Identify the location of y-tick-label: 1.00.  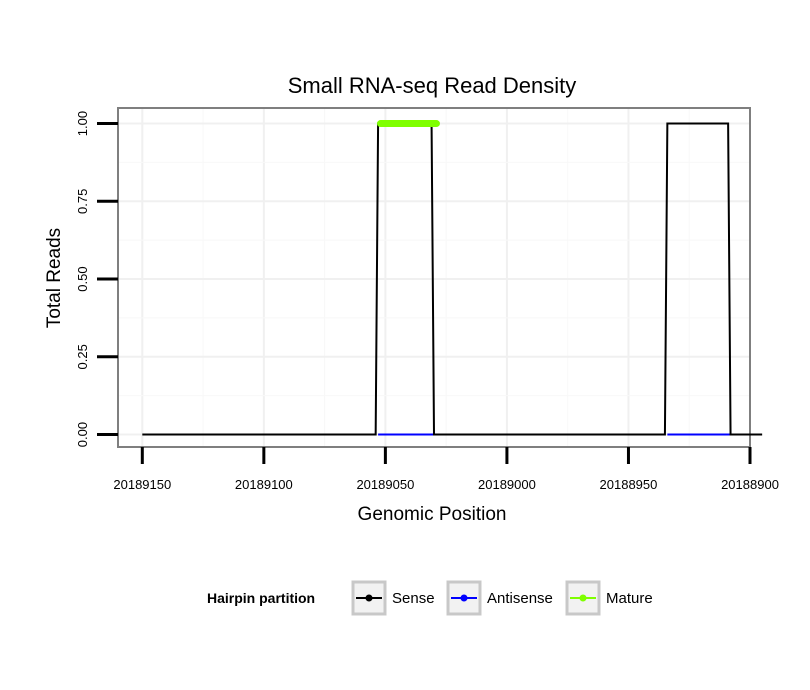
(82, 123).